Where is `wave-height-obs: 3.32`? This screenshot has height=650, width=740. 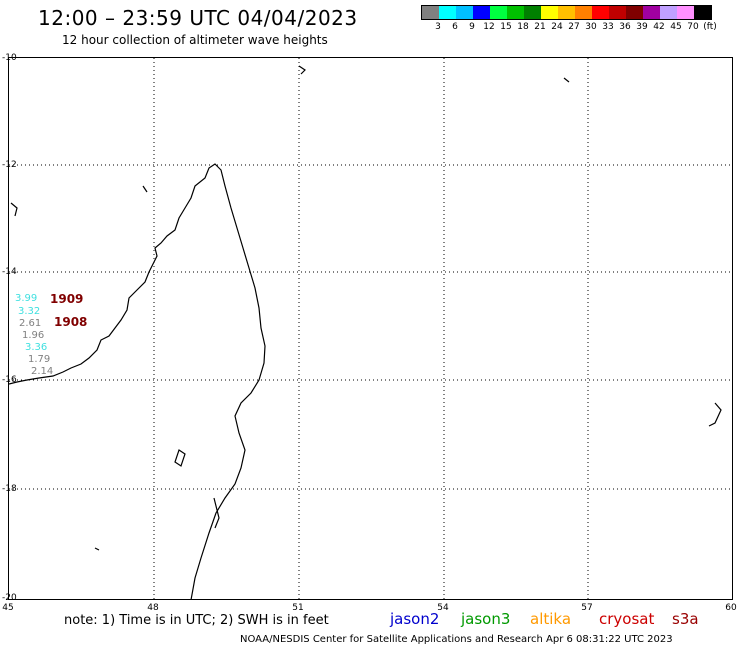 wave-height-obs: 3.32 is located at coordinates (29, 311).